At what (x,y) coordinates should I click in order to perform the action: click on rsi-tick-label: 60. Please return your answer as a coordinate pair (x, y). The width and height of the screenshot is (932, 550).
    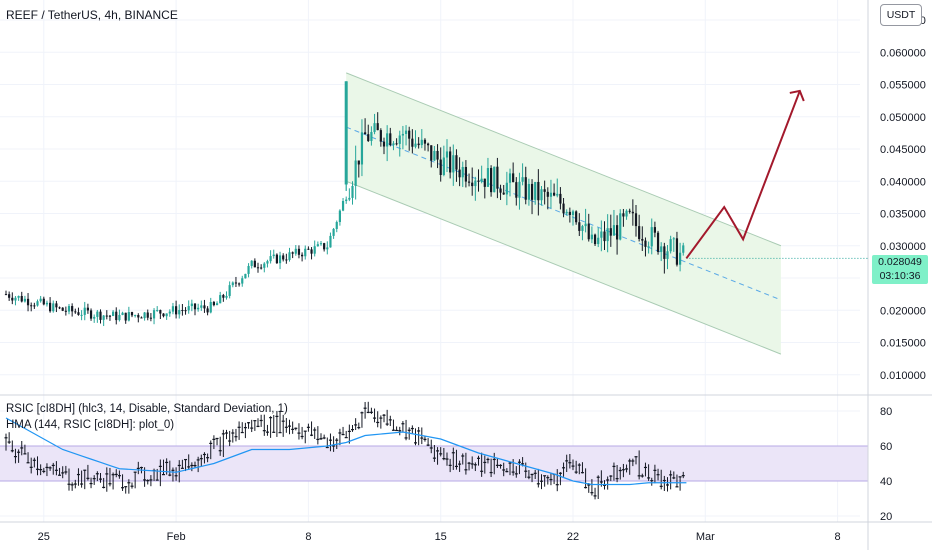
    Looking at the image, I should click on (886, 447).